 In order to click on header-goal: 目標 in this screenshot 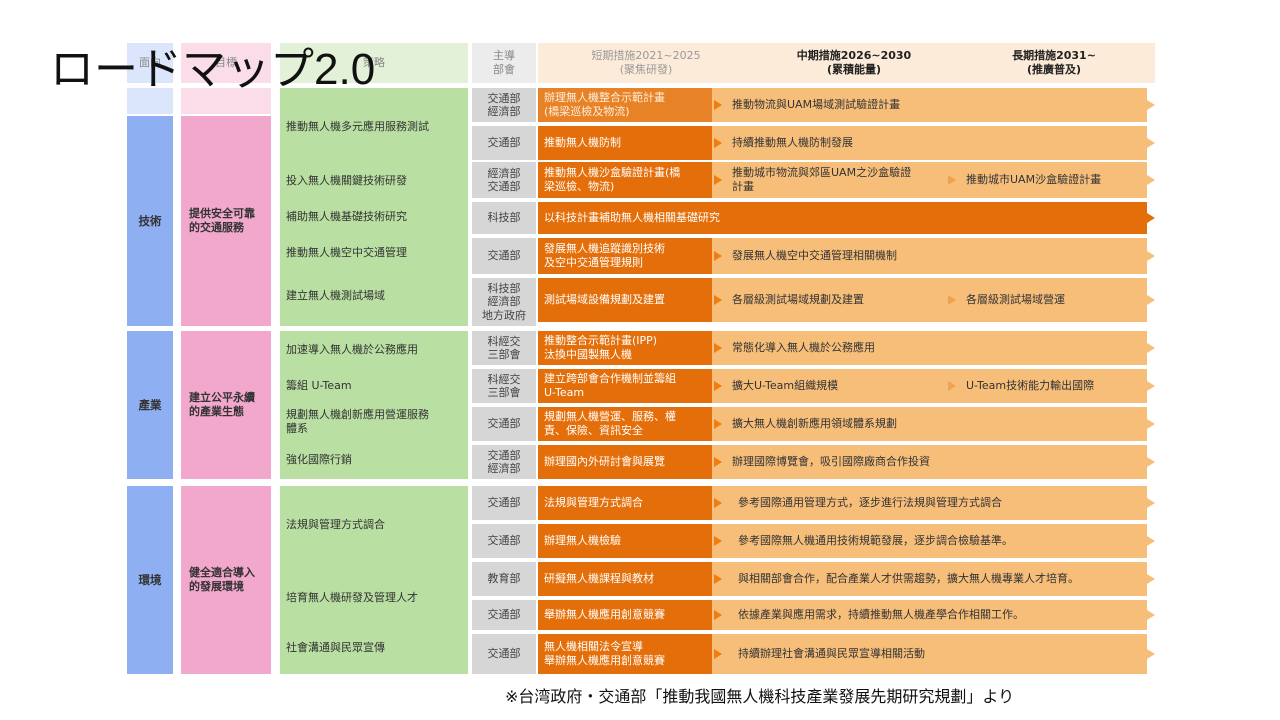, I will do `click(226, 63)`.